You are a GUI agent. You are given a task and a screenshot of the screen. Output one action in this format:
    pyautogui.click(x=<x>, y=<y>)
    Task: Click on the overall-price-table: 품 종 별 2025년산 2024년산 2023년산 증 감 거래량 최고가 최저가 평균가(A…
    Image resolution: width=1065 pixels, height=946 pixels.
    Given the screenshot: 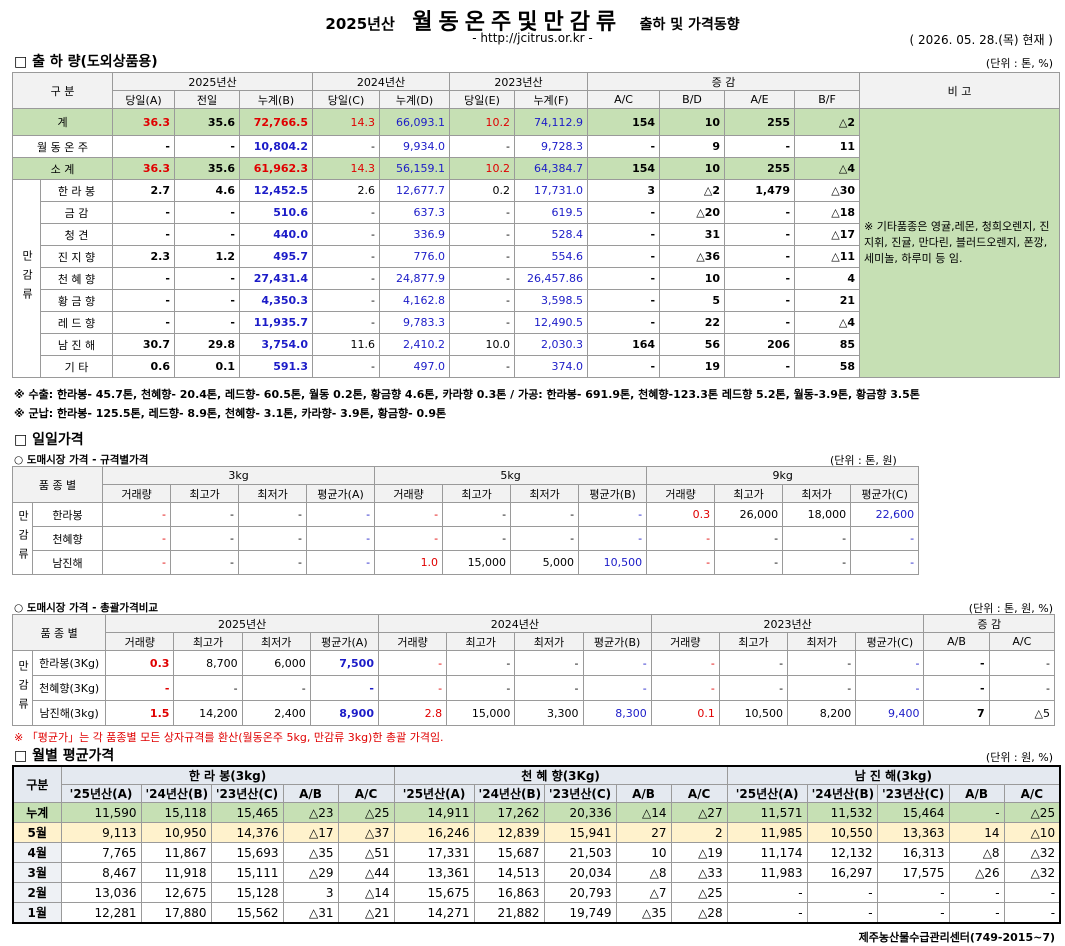 What is the action you would take?
    pyautogui.click(x=533, y=670)
    